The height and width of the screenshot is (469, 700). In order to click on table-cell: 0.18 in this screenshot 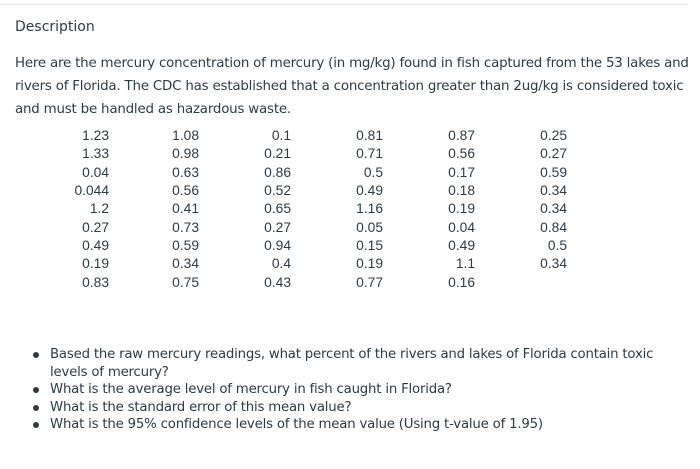, I will do `click(461, 191)`.